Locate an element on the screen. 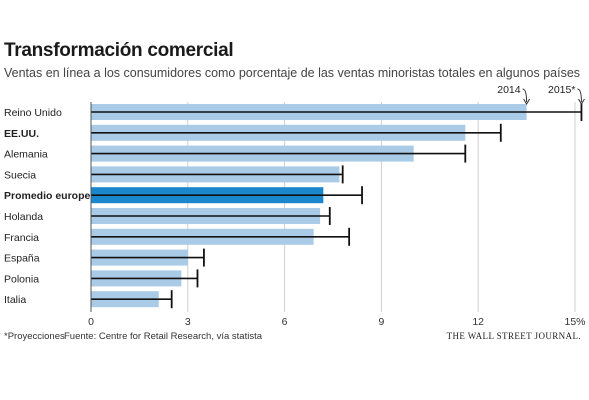  category-label: Francia is located at coordinates (21, 238).